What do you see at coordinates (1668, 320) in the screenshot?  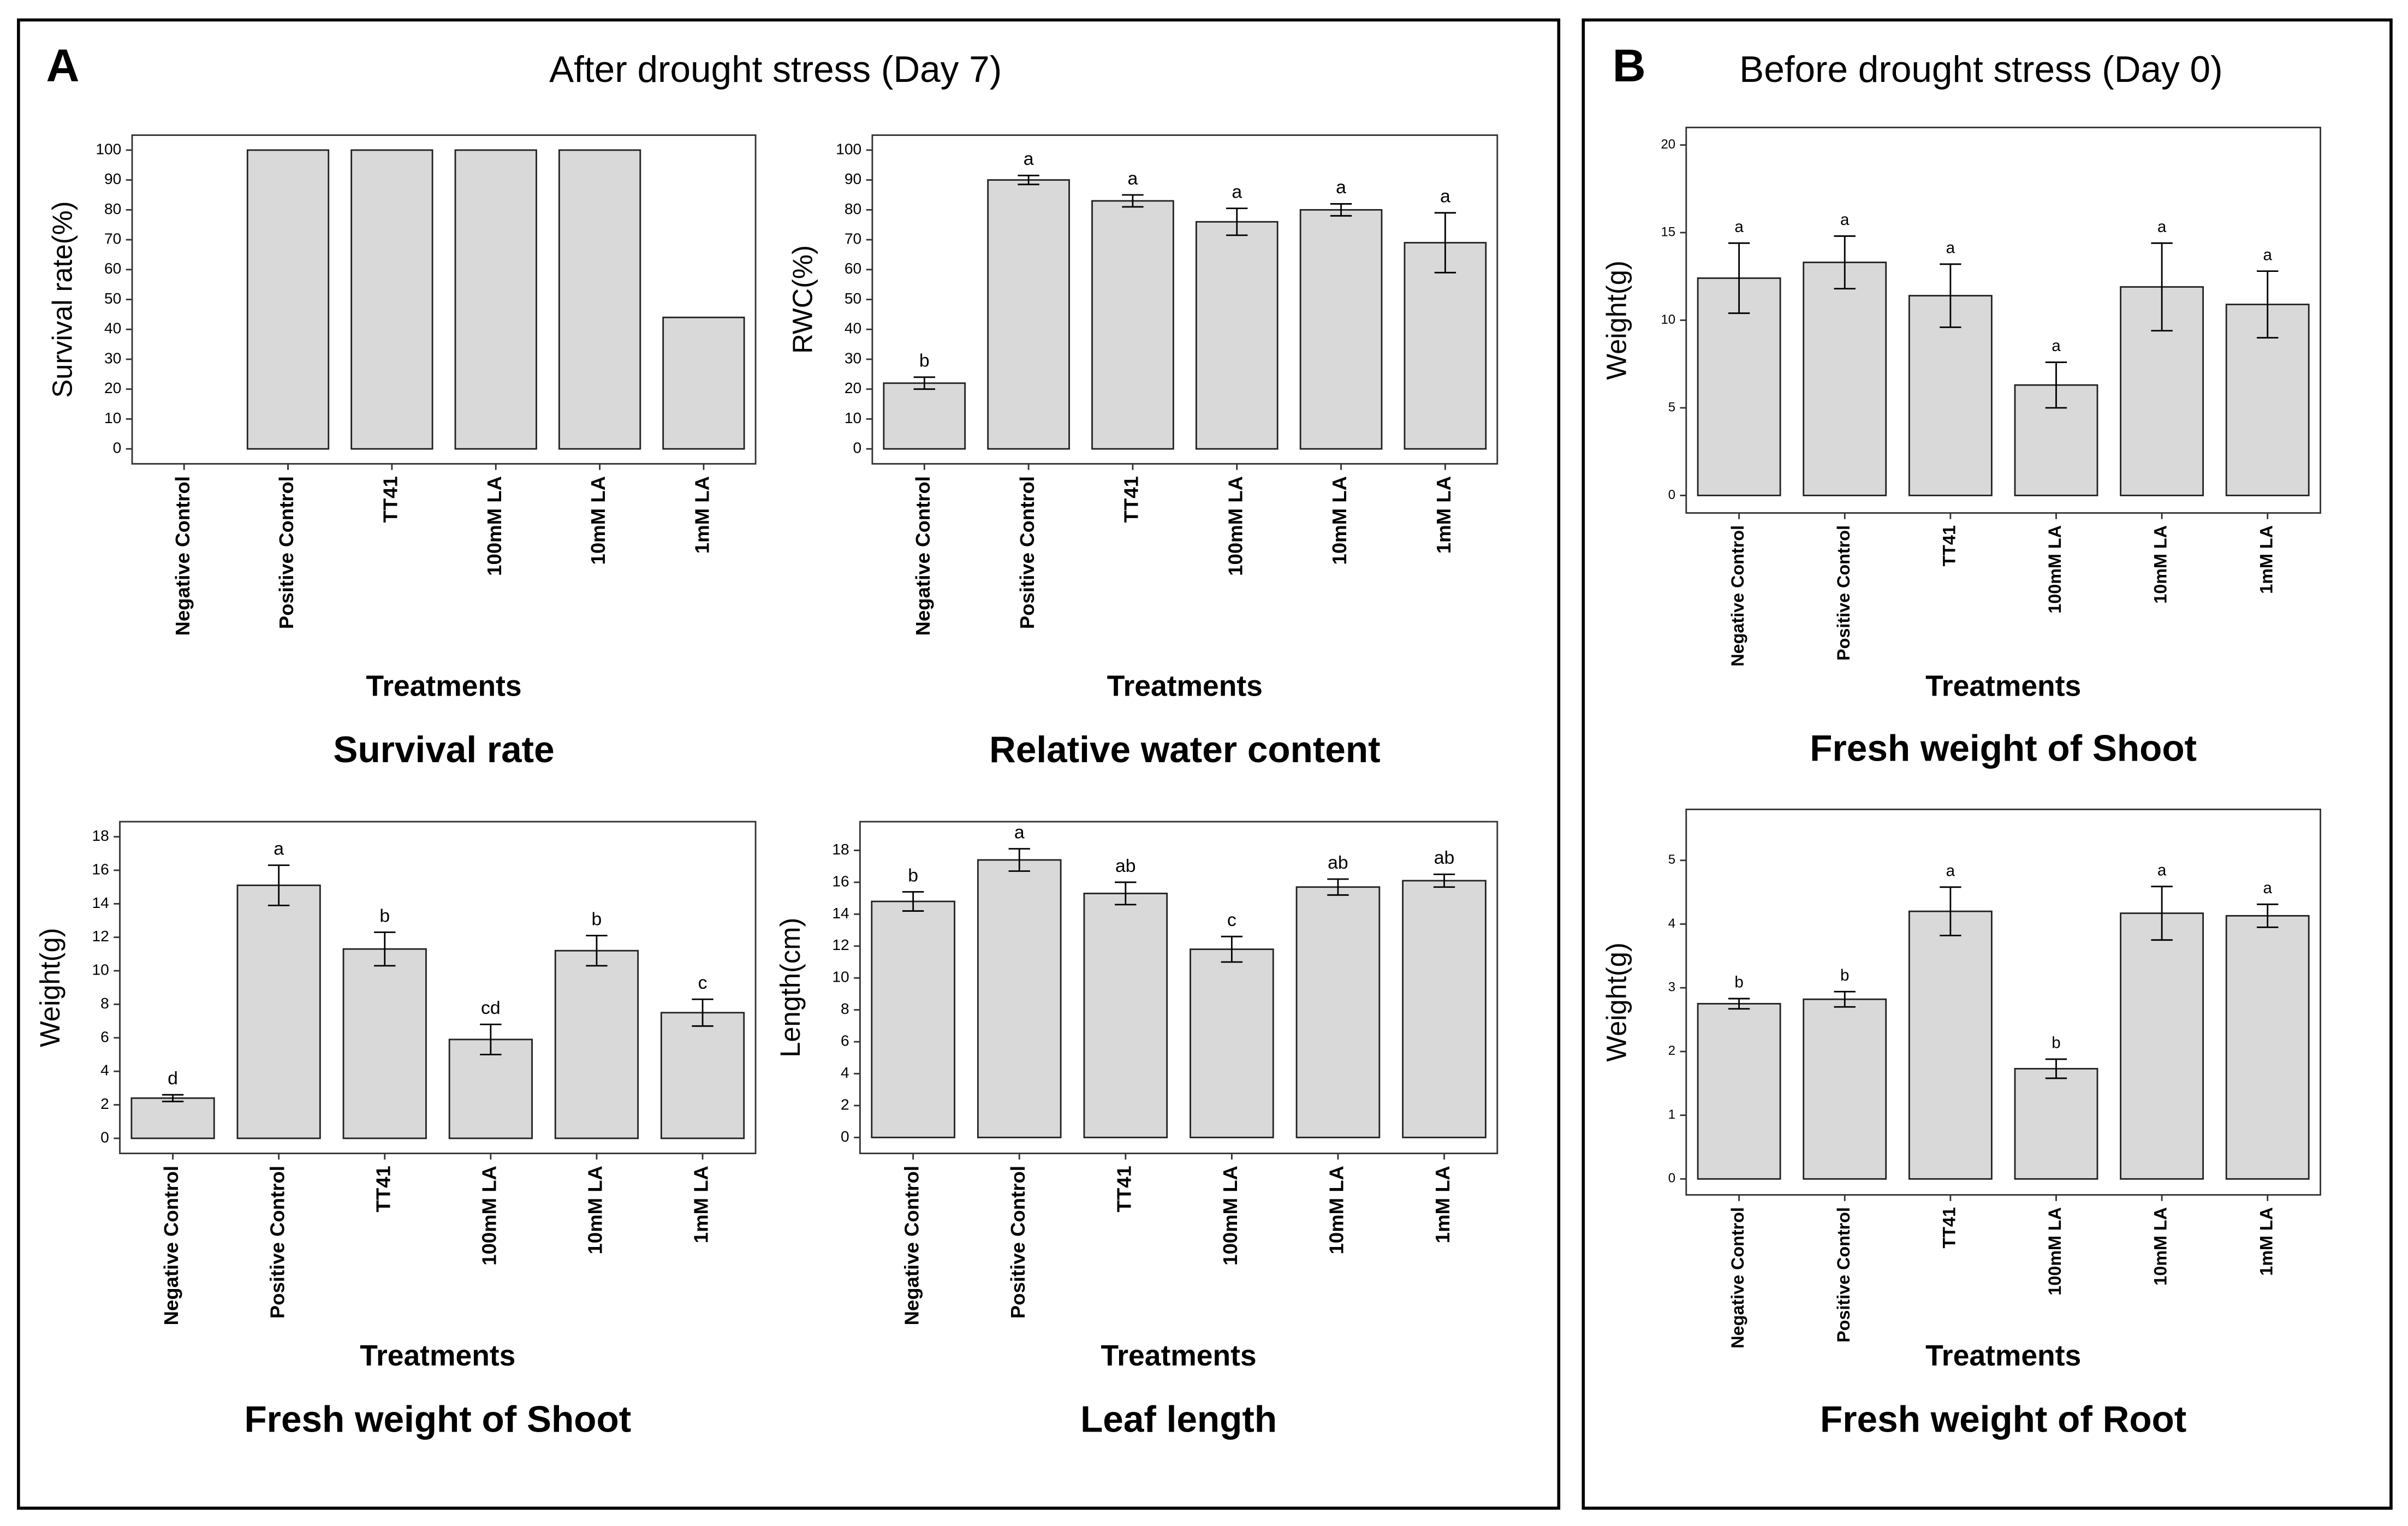 I see `y-tick-label: 10` at bounding box center [1668, 320].